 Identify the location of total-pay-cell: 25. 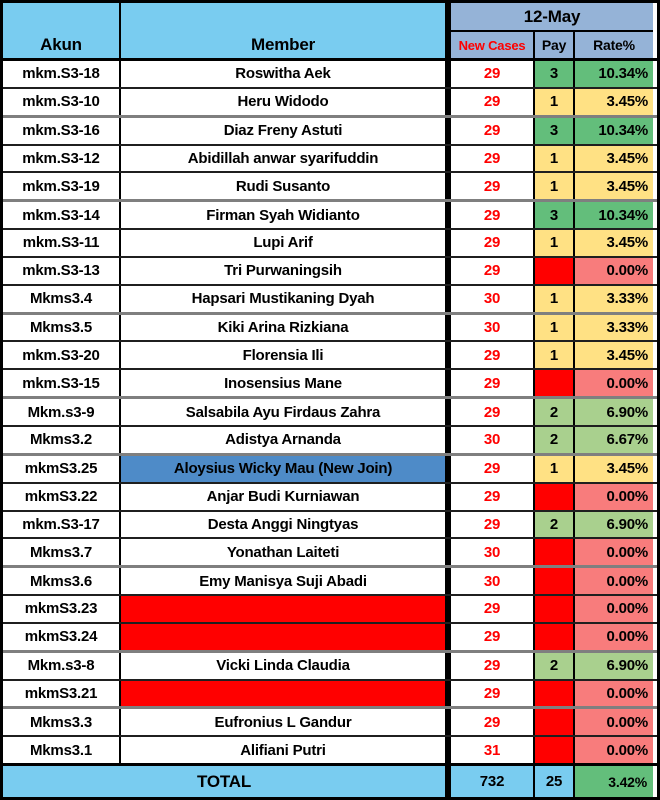
(555, 781).